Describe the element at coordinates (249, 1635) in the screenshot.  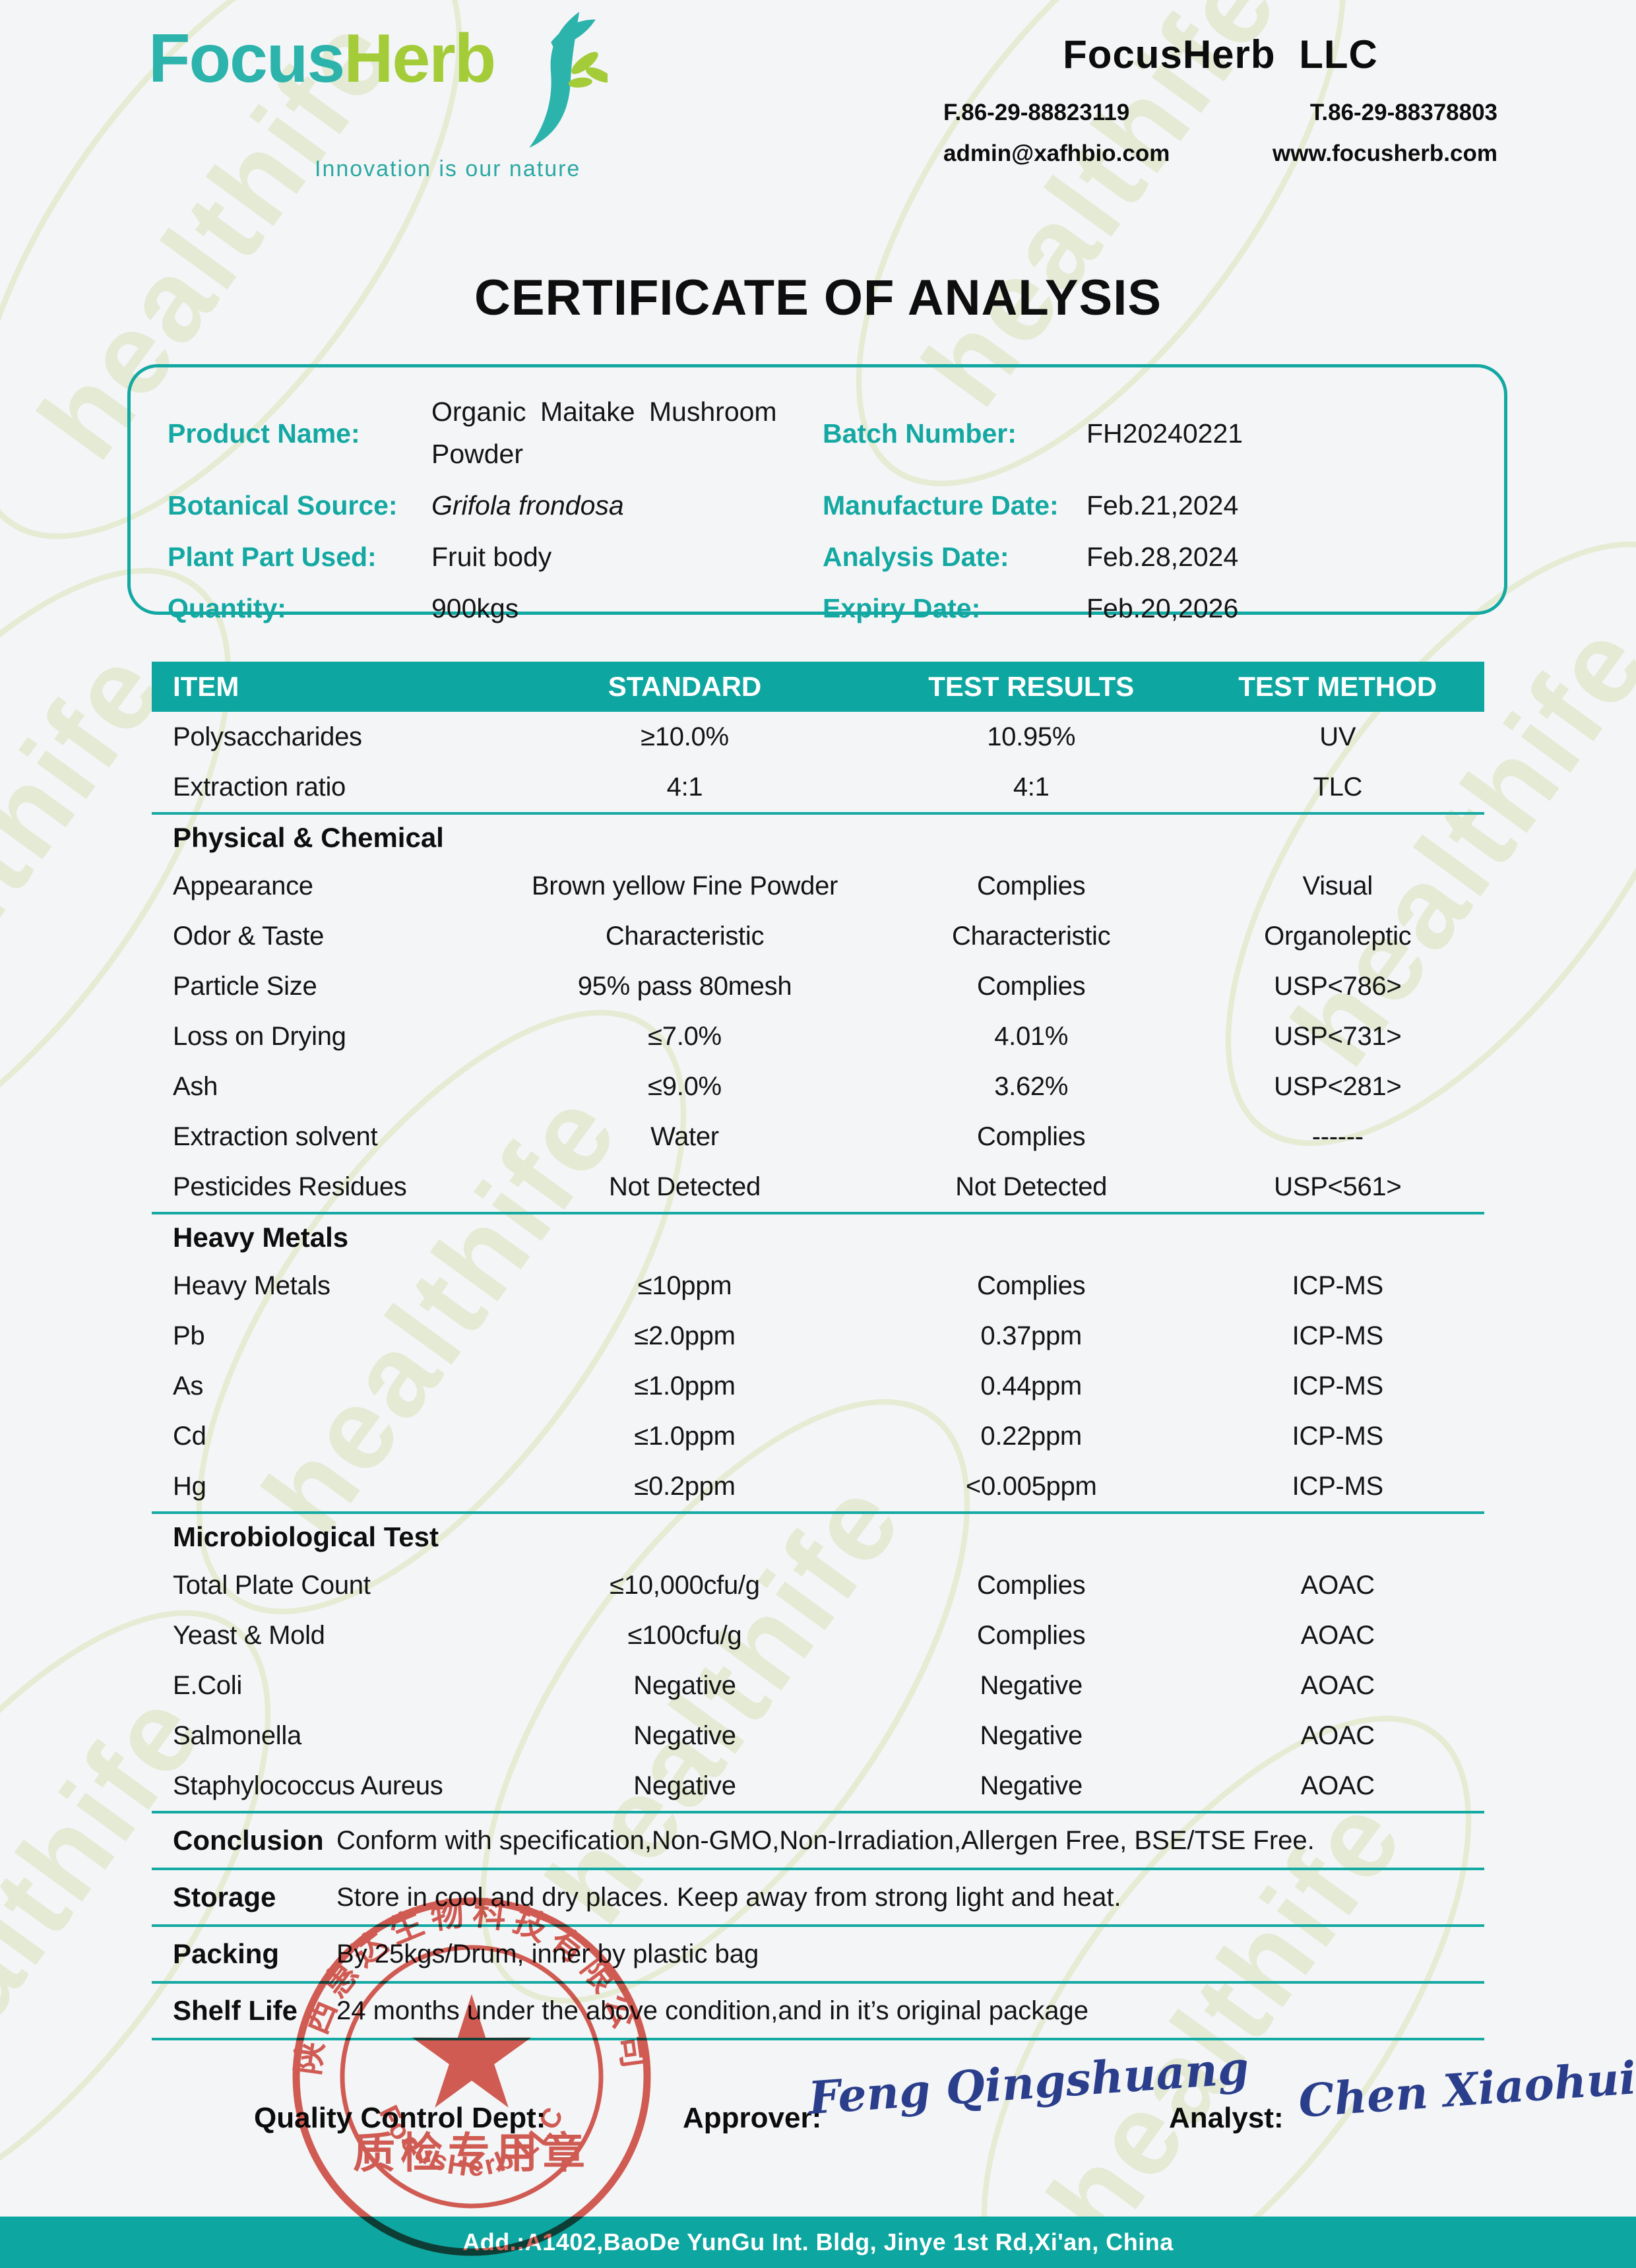
I see `cell-item: Yeast & Mold` at that location.